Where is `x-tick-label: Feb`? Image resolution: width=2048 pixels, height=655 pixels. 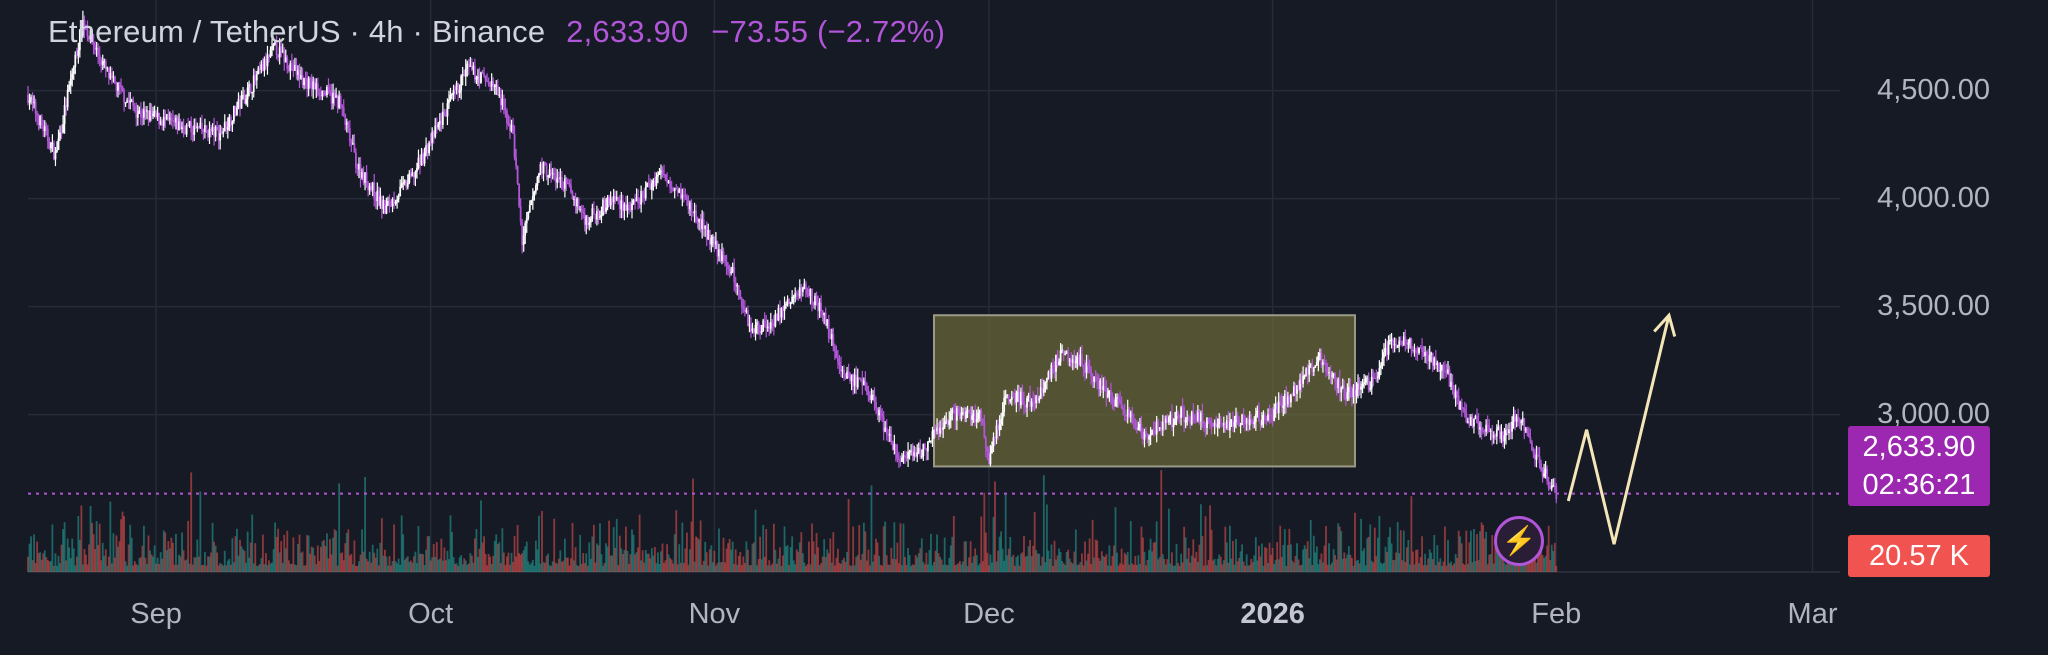
x-tick-label: Feb is located at coordinates (1556, 614).